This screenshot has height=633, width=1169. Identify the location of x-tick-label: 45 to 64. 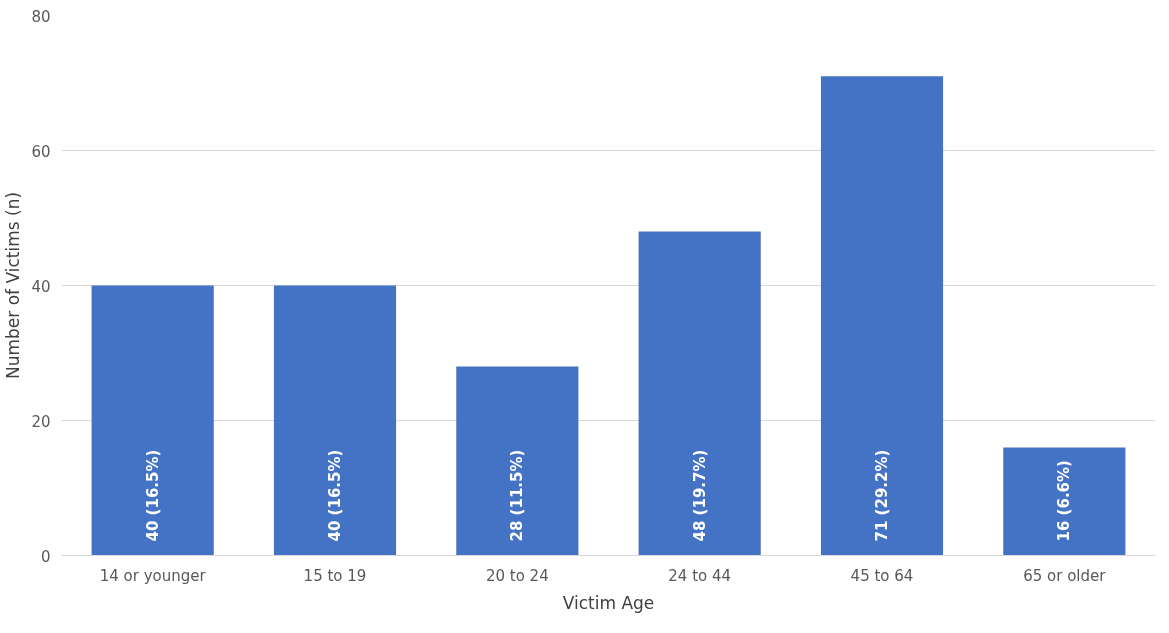
(882, 575).